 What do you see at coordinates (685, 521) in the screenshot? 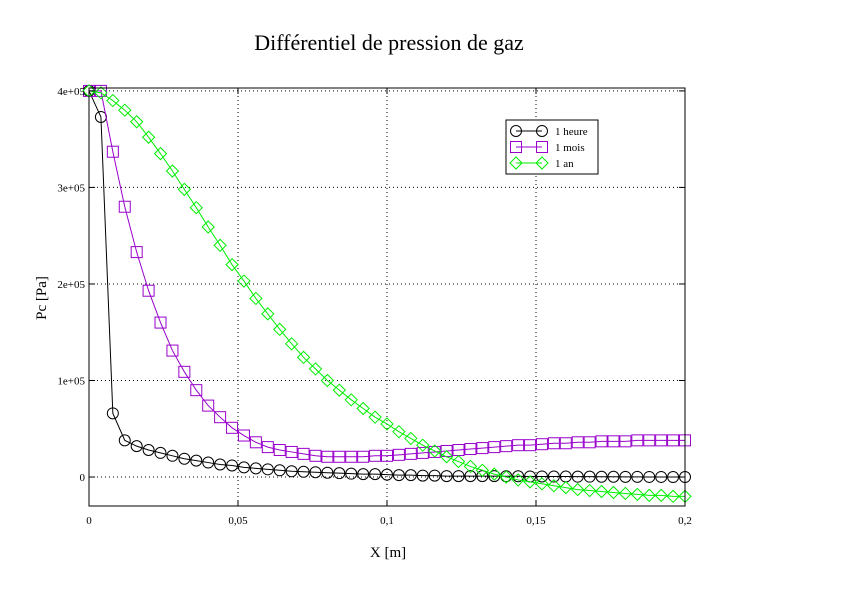
I see `x-tick-label: 0,2` at bounding box center [685, 521].